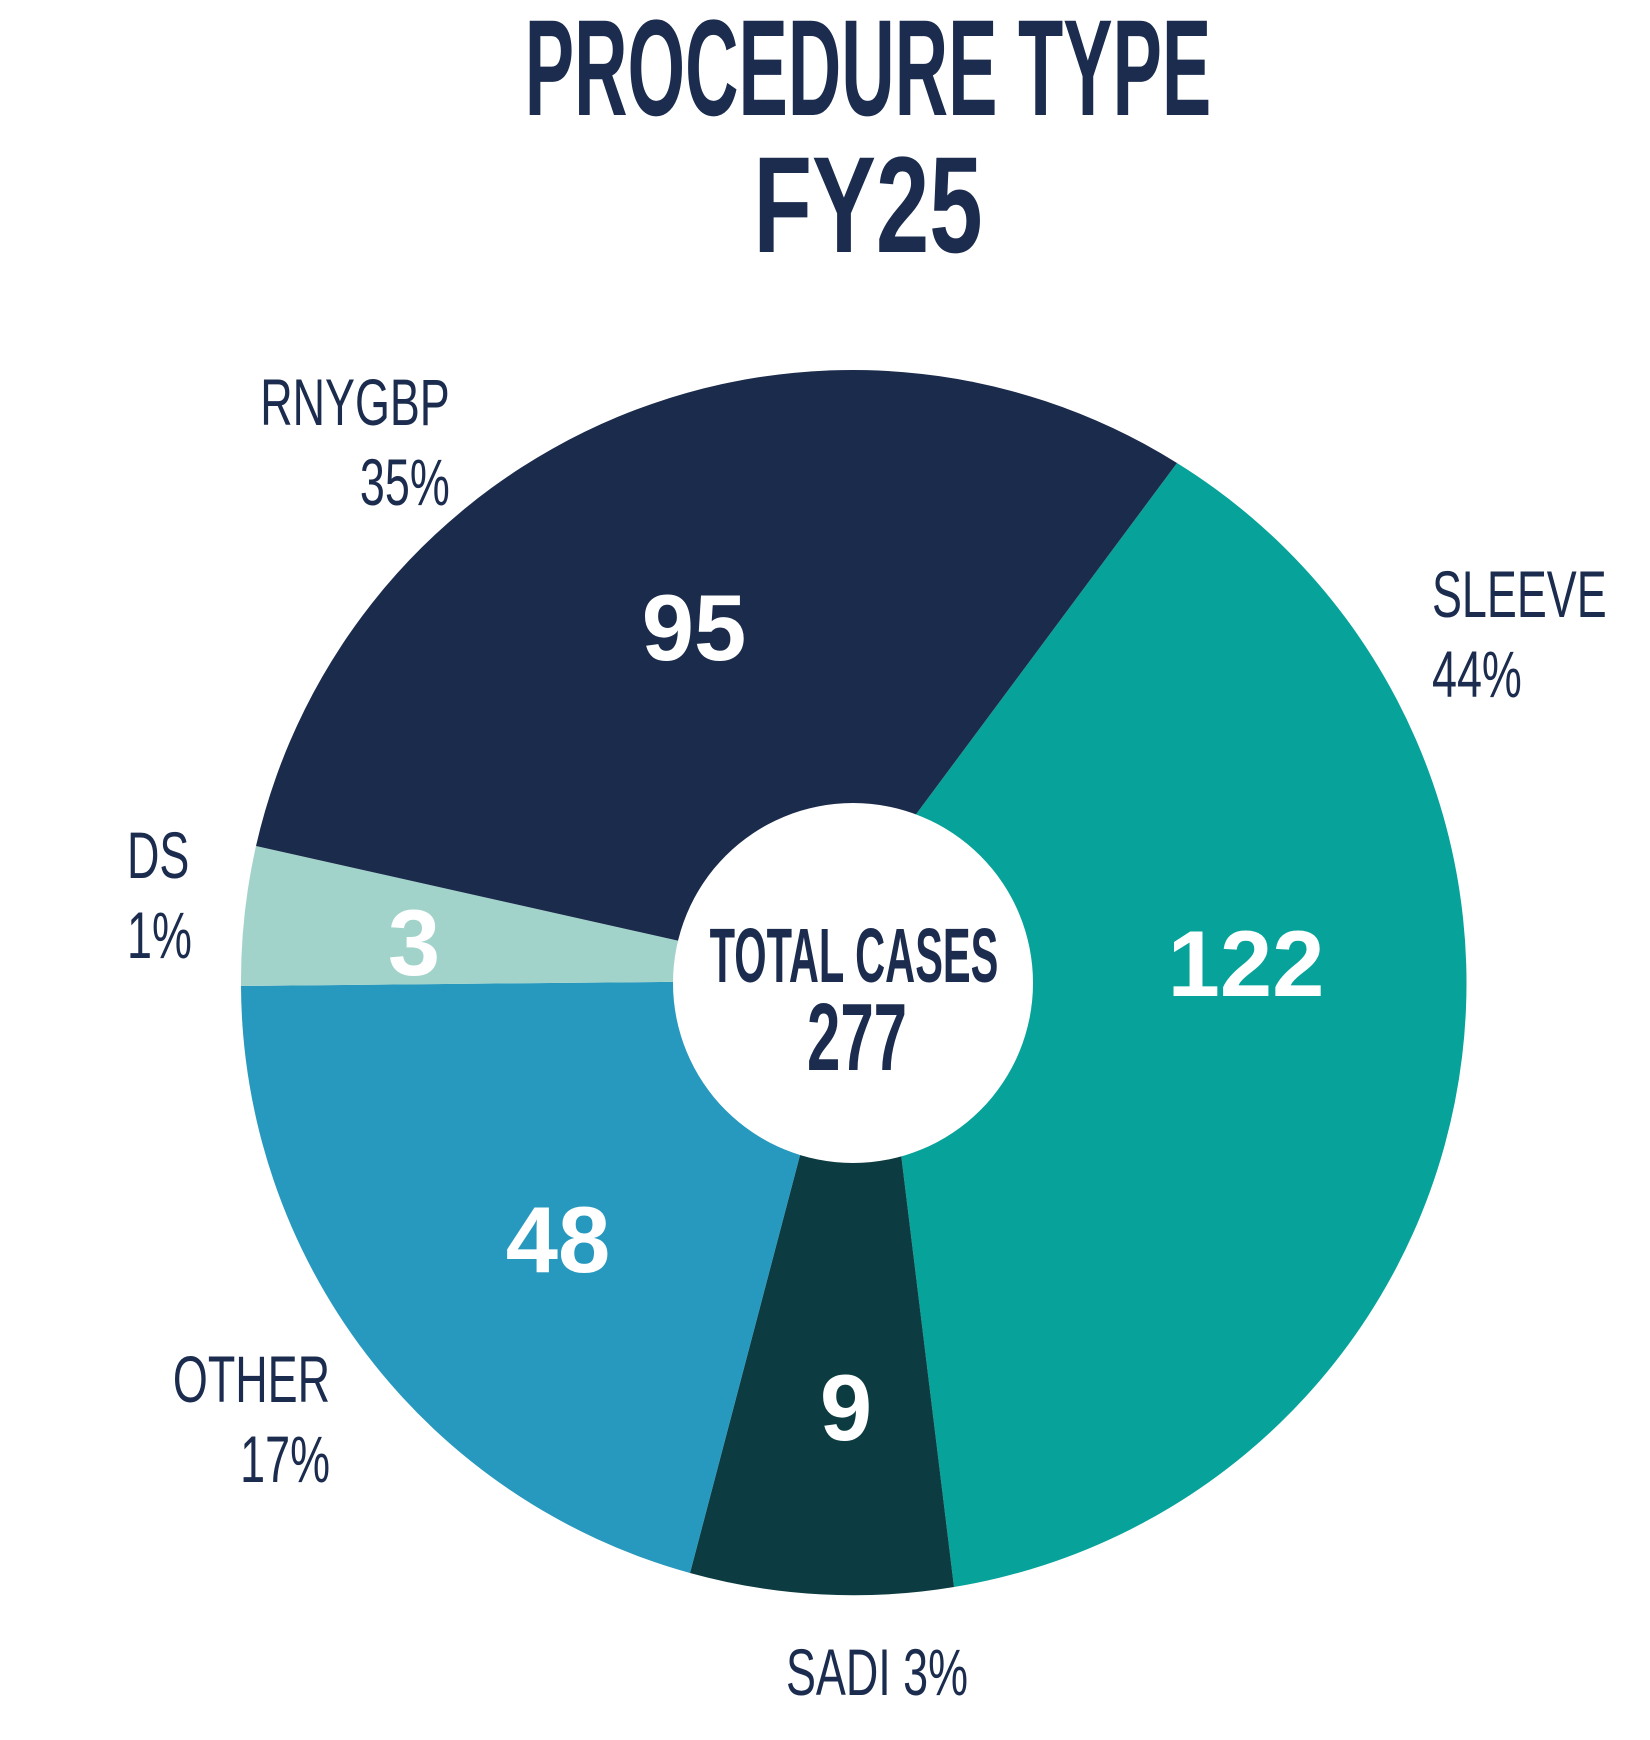 The height and width of the screenshot is (1740, 1650). What do you see at coordinates (355, 402) in the screenshot?
I see `slice-callout-line: RNYGBP` at bounding box center [355, 402].